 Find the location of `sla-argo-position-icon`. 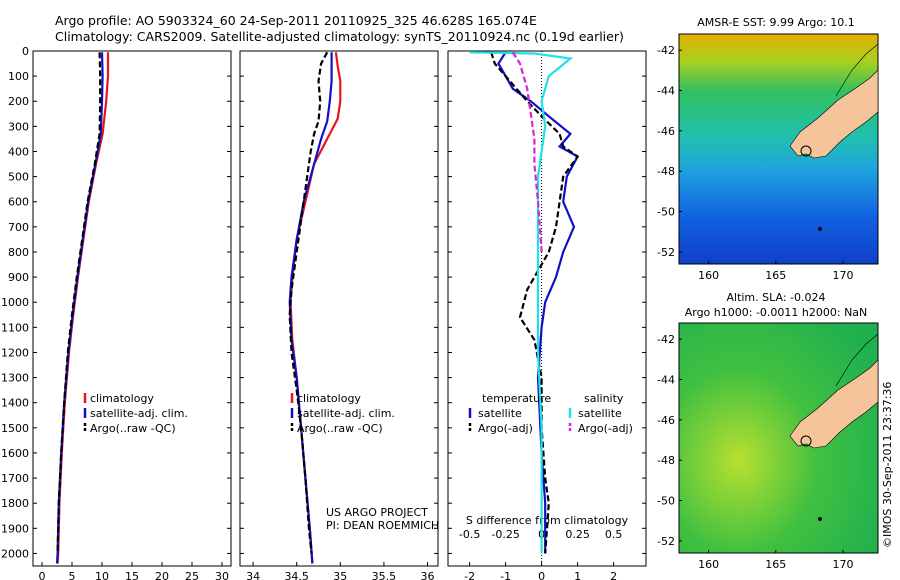

sla-argo-position-icon is located at coordinates (806, 441).